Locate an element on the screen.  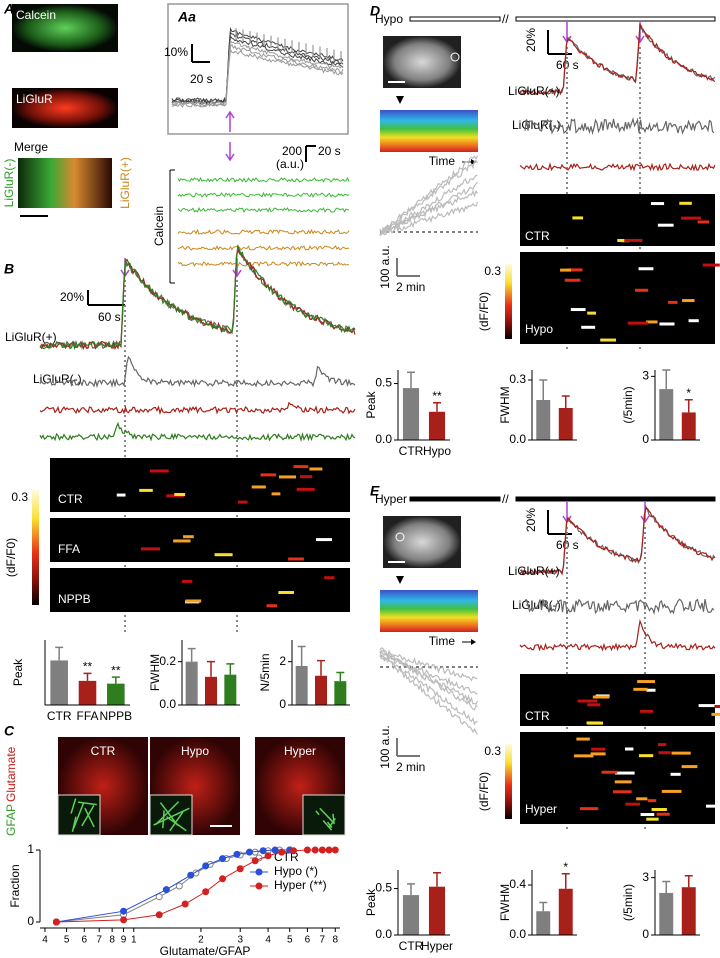
significance: * is located at coordinates (565, 867).